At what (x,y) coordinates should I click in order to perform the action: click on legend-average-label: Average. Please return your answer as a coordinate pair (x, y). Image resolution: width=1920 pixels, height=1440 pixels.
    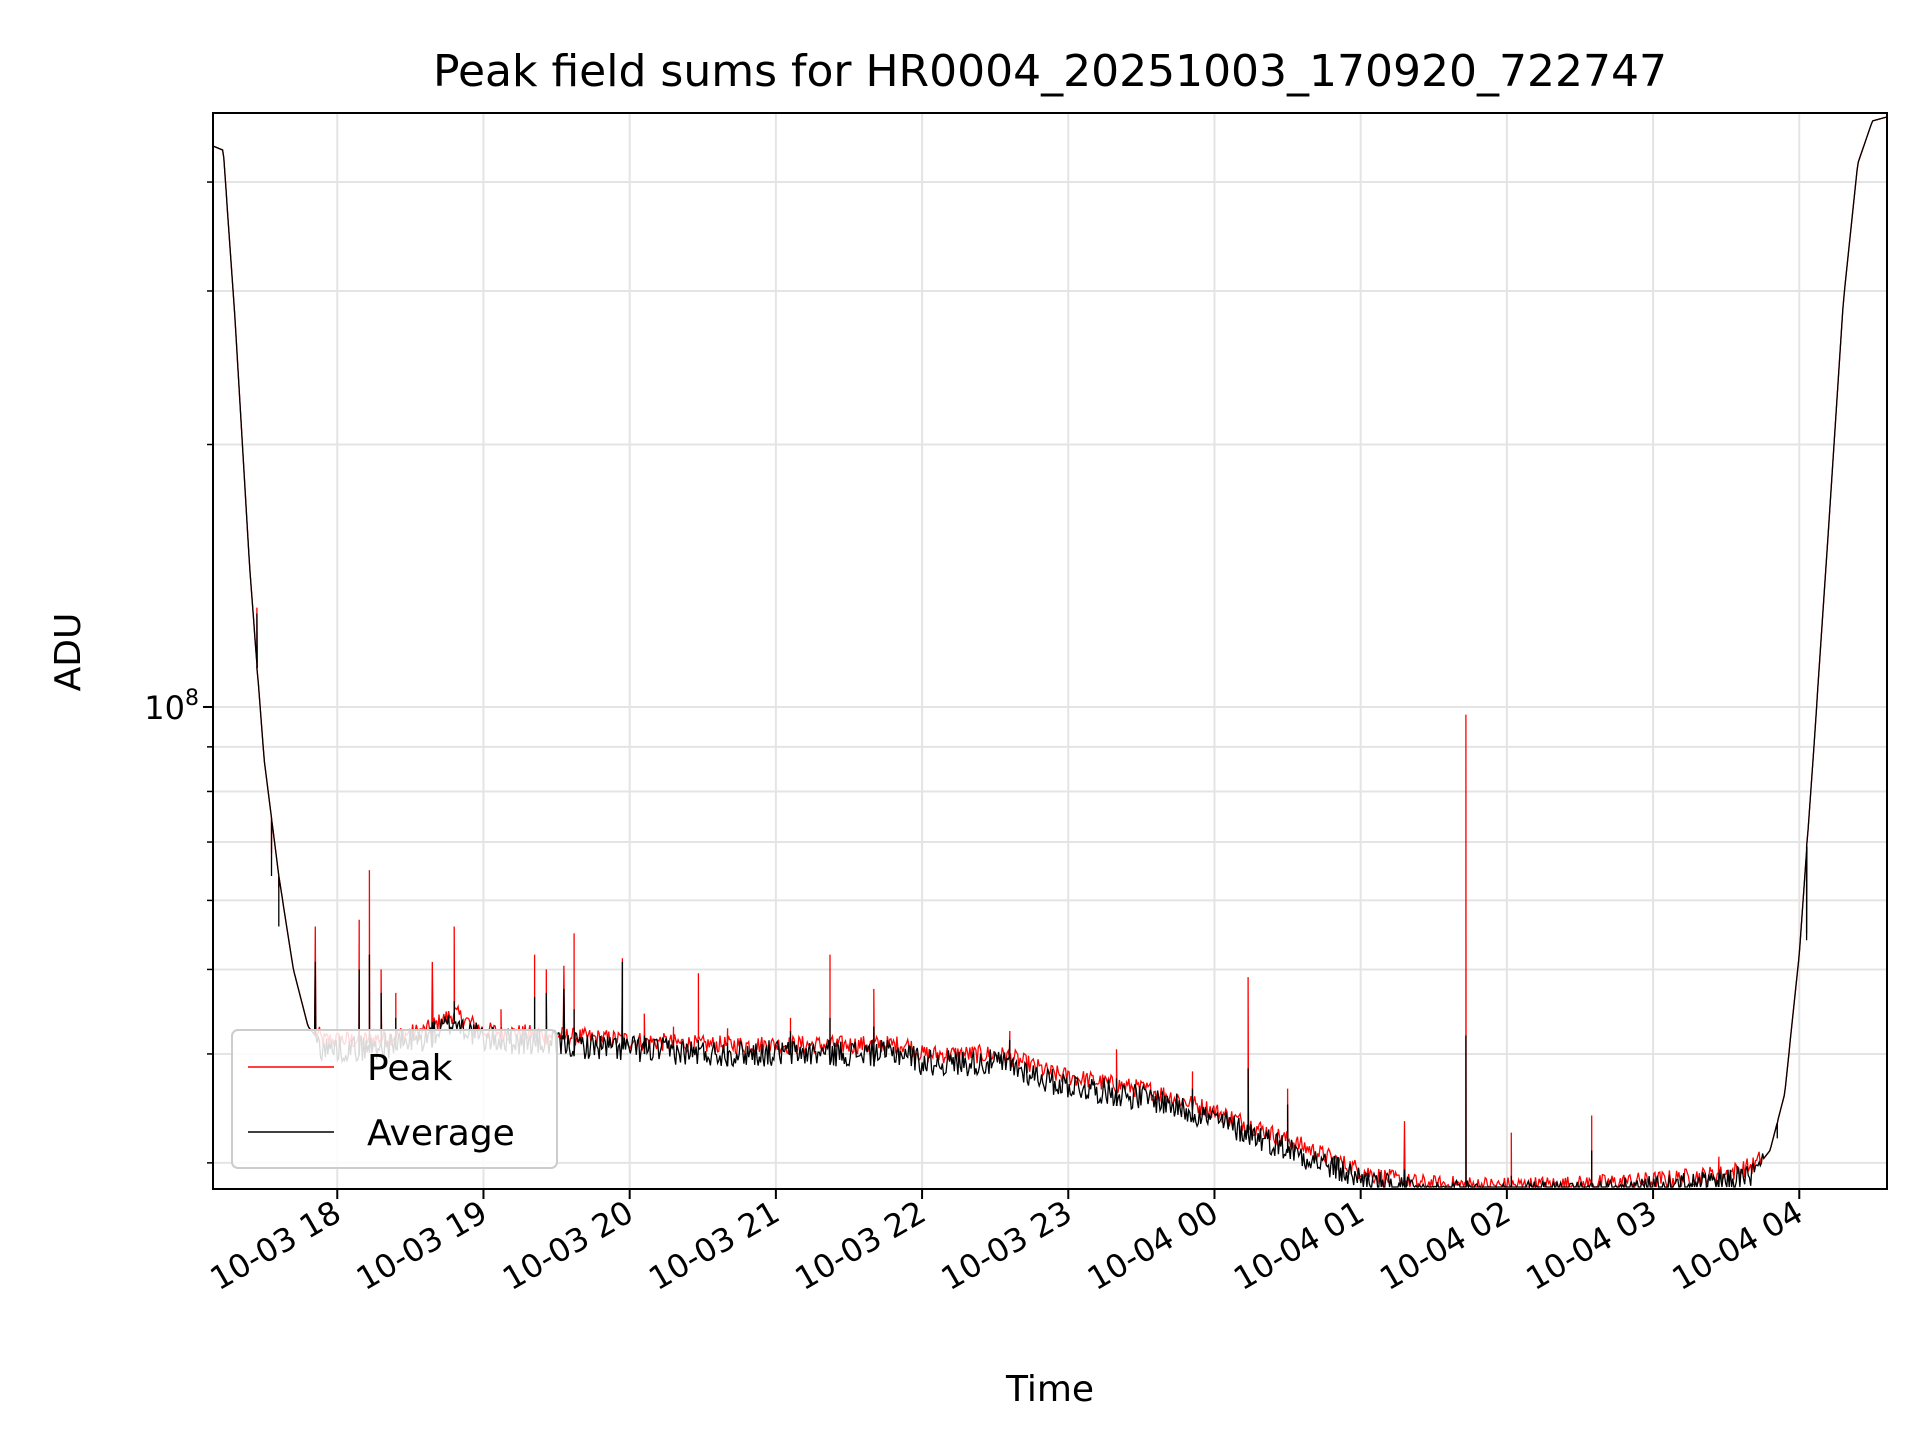
    Looking at the image, I should click on (441, 1133).